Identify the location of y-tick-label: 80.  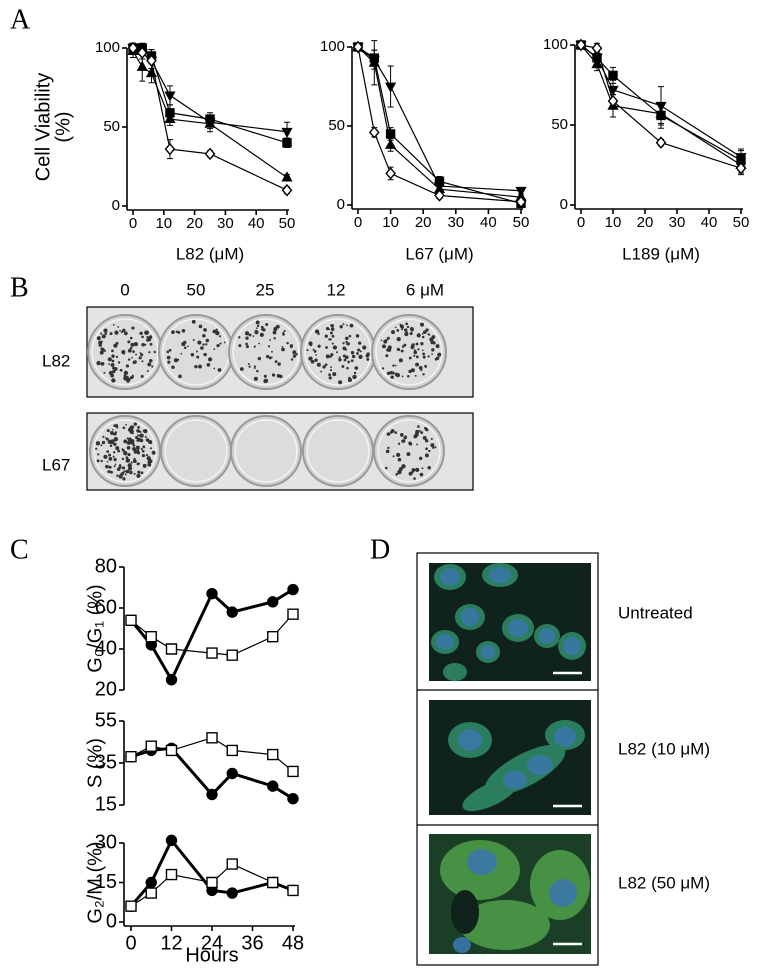
(106, 566).